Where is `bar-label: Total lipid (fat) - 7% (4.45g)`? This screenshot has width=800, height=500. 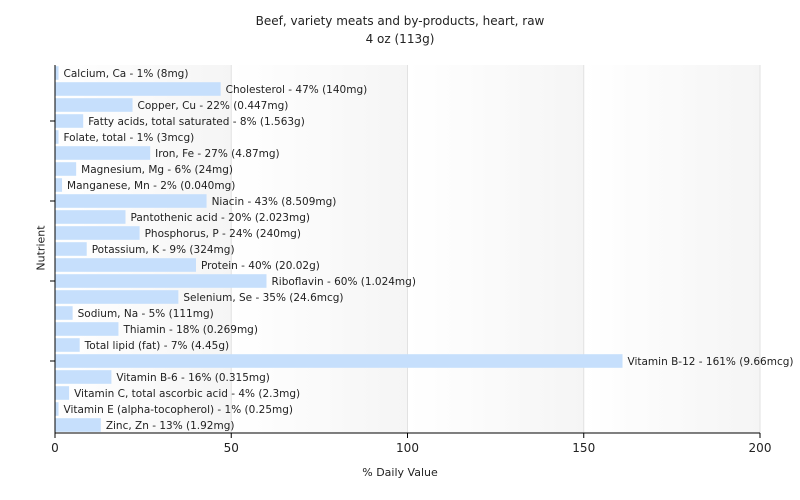 bar-label: Total lipid (fat) - 7% (4.45g) is located at coordinates (156, 346).